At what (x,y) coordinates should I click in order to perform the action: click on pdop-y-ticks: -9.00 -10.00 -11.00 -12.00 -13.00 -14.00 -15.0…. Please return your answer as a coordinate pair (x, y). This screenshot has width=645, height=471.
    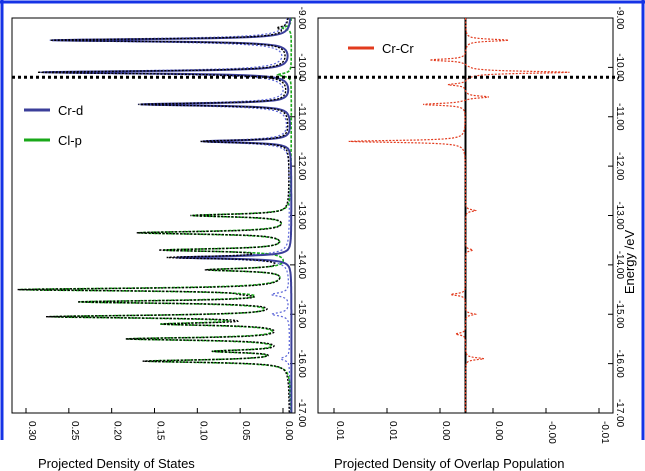
    Looking at the image, I should click on (616, 217).